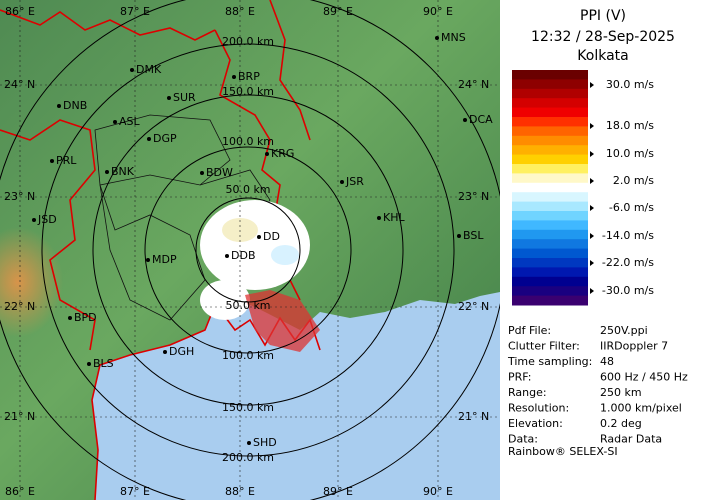 The image size is (706, 500). What do you see at coordinates (602, 56) in the screenshot?
I see `station: Kolkata` at bounding box center [602, 56].